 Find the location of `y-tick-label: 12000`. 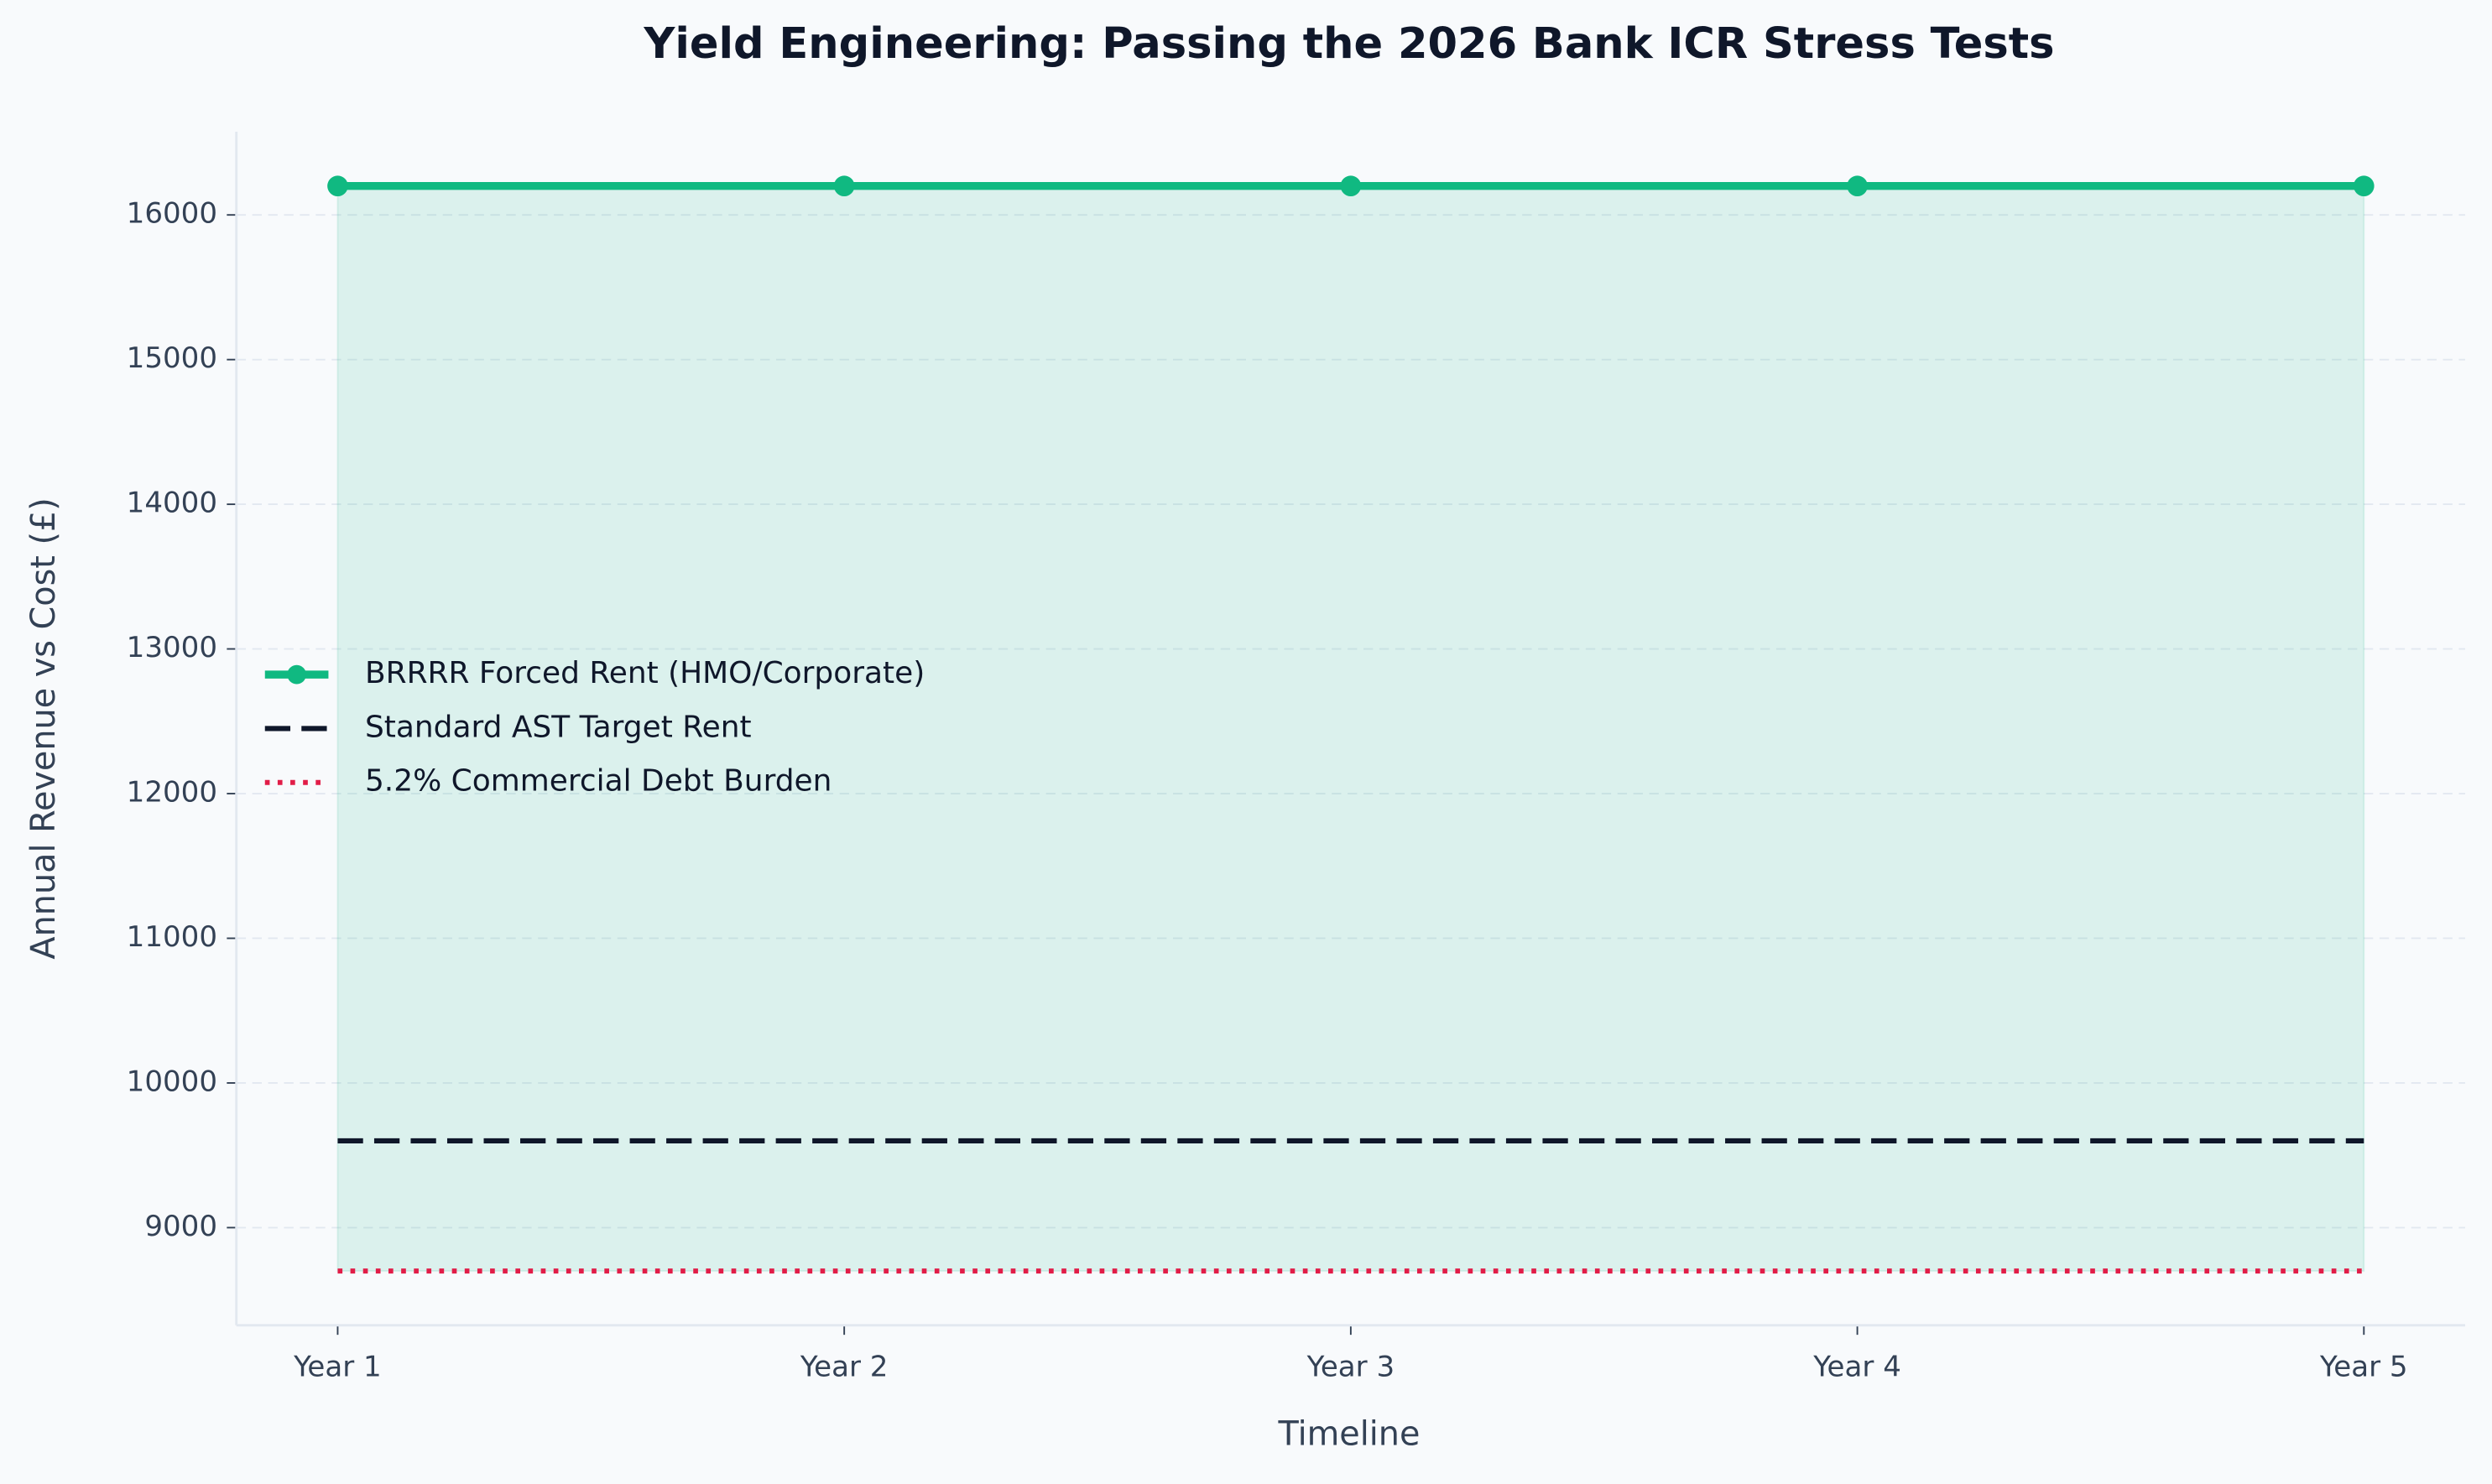

y-tick-label: 12000 is located at coordinates (172, 793).